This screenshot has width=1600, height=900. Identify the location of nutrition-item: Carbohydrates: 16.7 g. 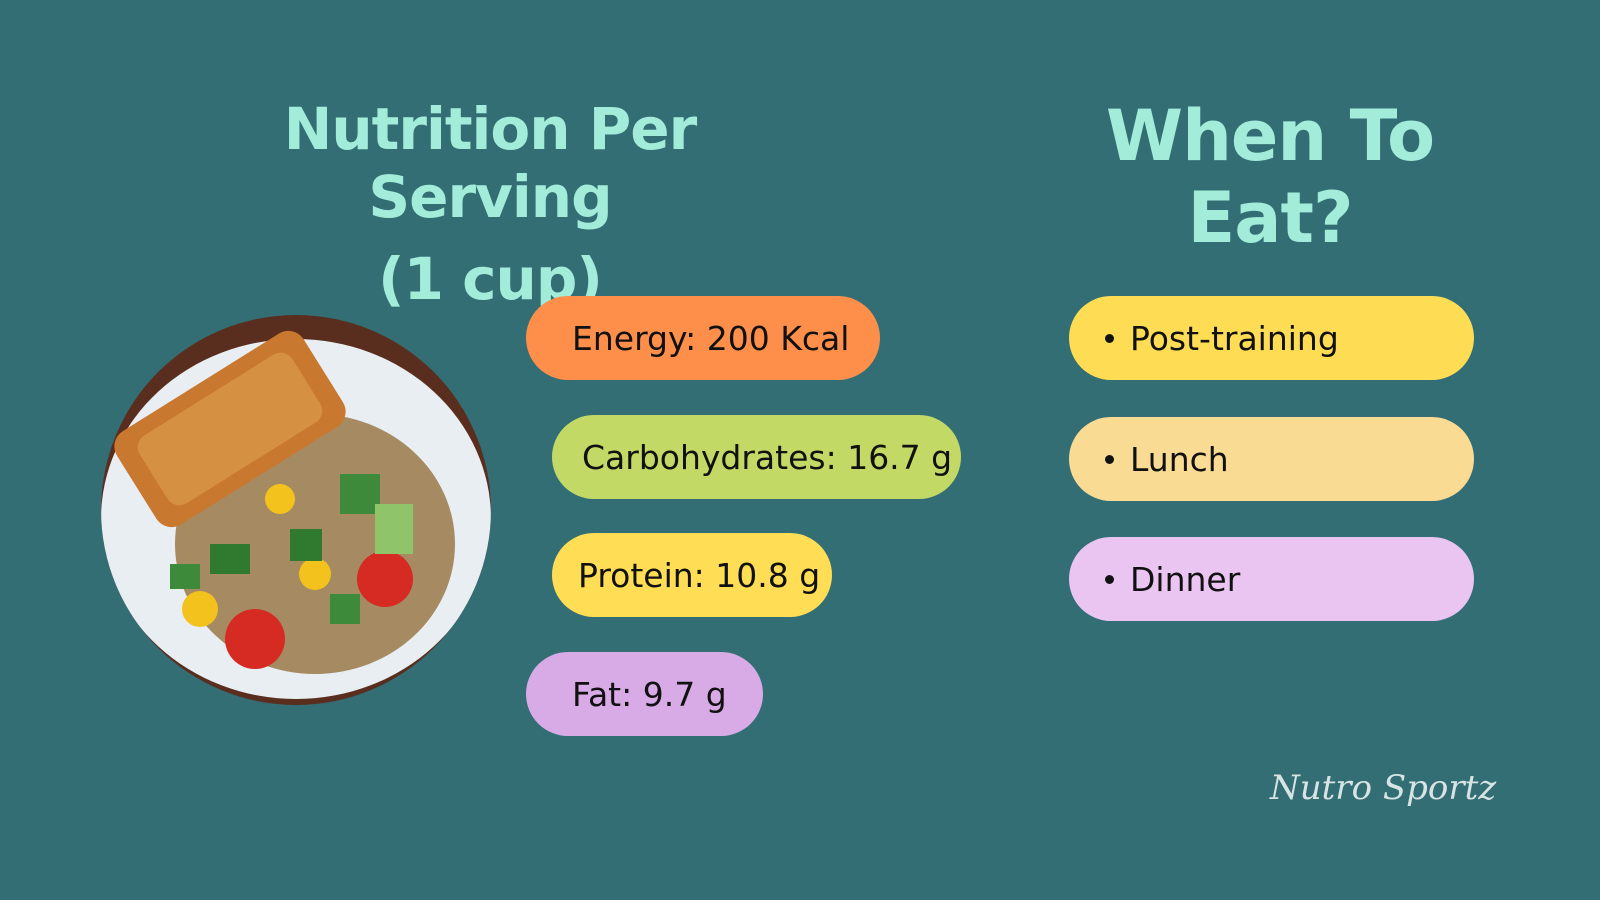
(756, 457).